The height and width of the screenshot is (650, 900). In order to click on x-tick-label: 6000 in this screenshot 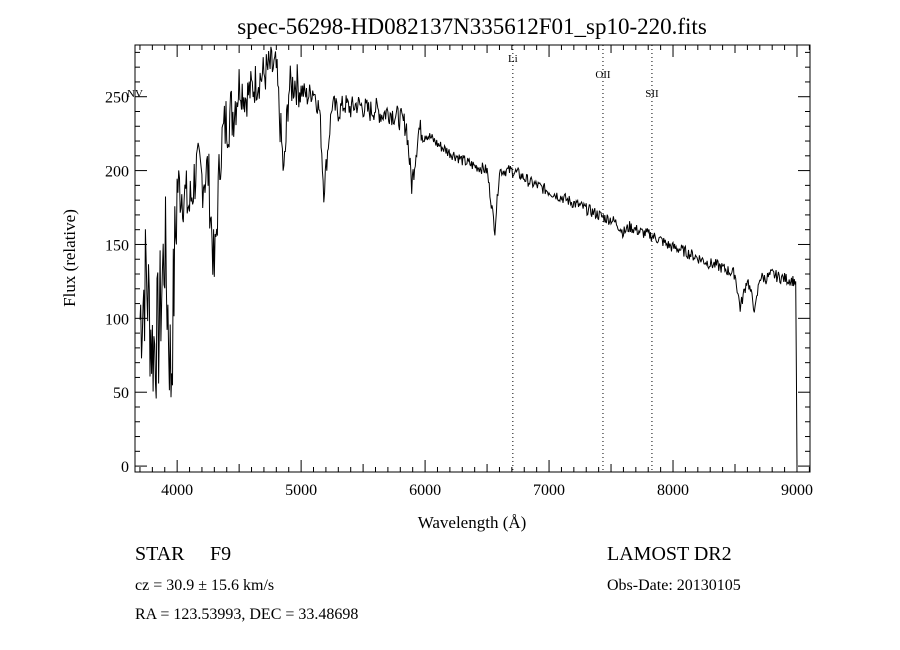, I will do `click(425, 490)`.